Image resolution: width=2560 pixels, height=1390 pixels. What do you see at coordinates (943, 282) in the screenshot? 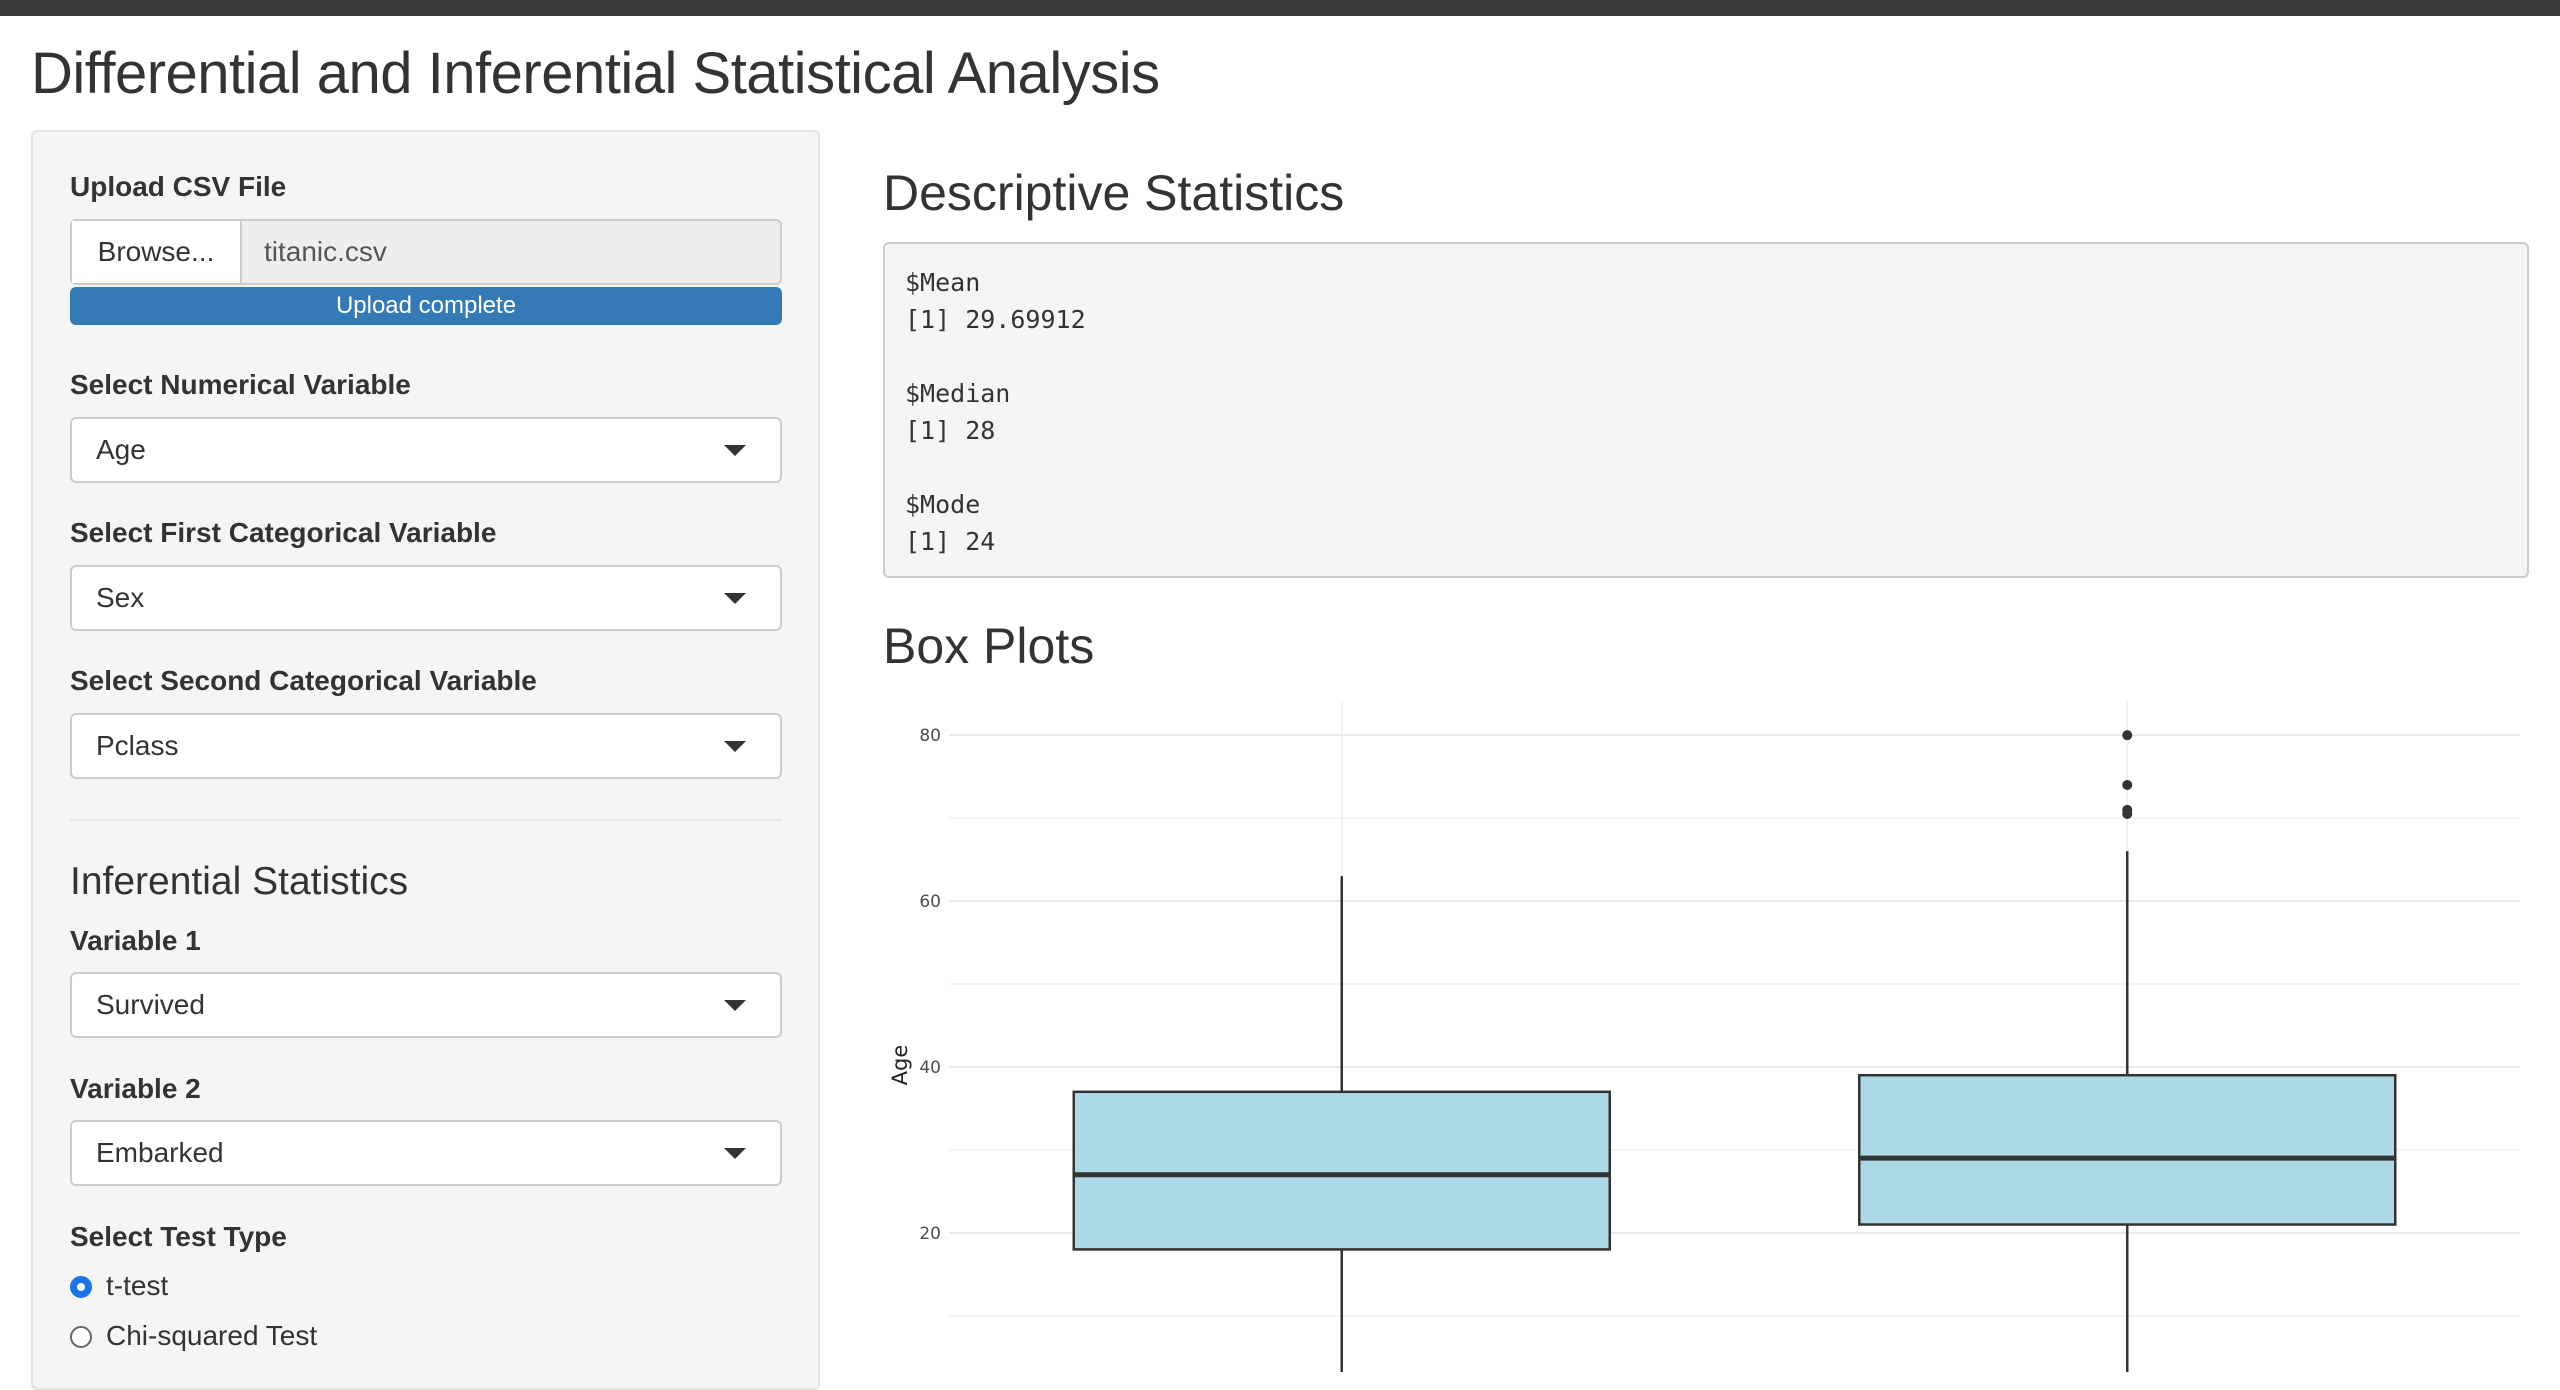
I see `output-name: $Mean` at bounding box center [943, 282].